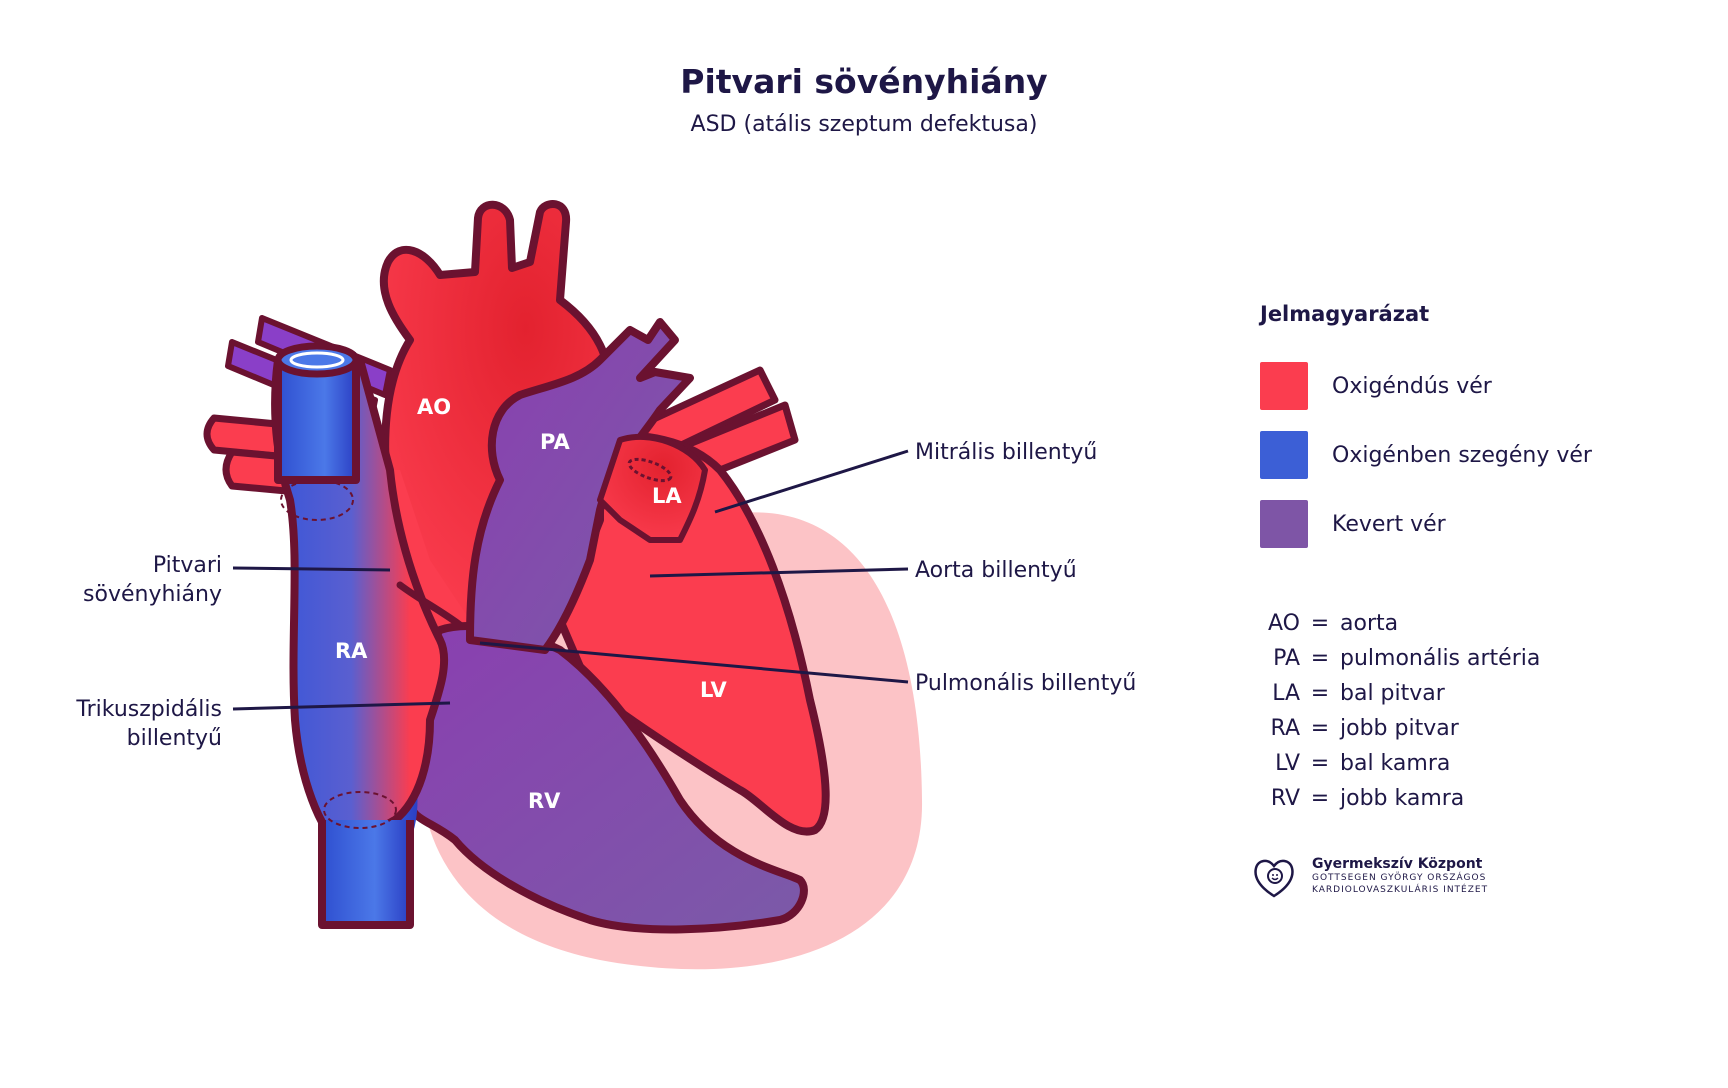  Describe the element at coordinates (1395, 763) in the screenshot. I see `abbr-value: bal kamra` at that location.